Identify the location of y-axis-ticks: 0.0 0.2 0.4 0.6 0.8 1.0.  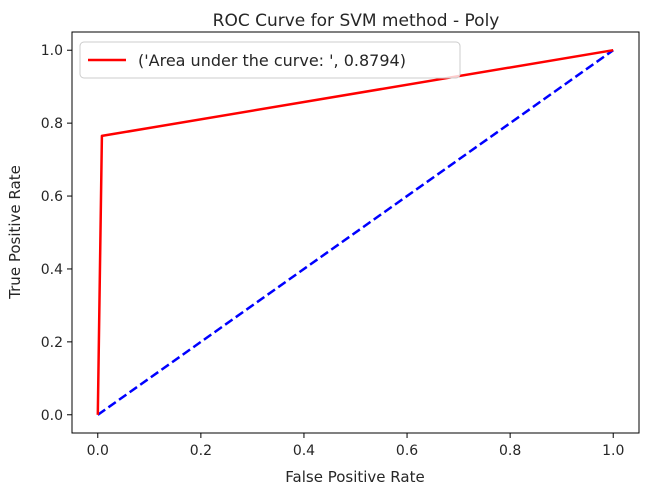
(56, 233).